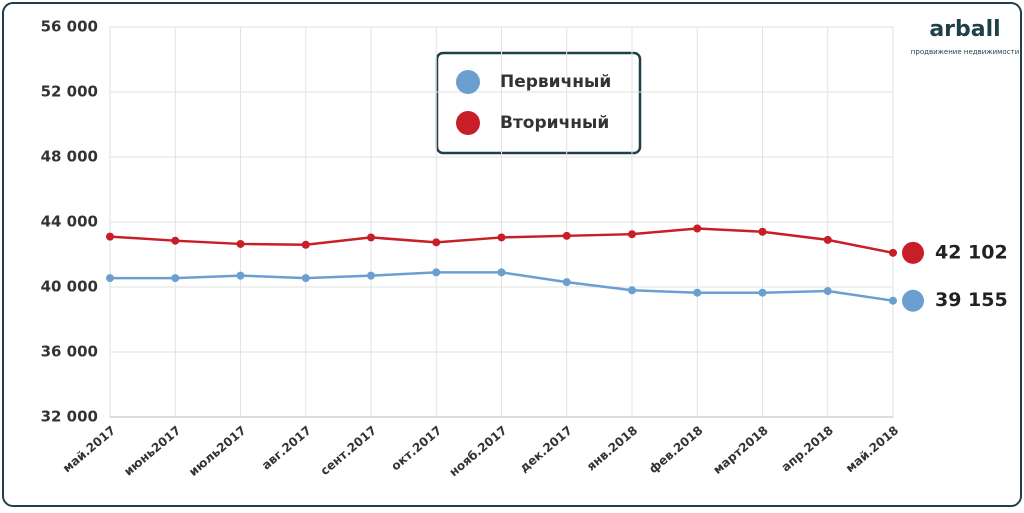 The width and height of the screenshot is (1024, 513). I want to click on y-tick-label: 56 000, so click(69, 27).